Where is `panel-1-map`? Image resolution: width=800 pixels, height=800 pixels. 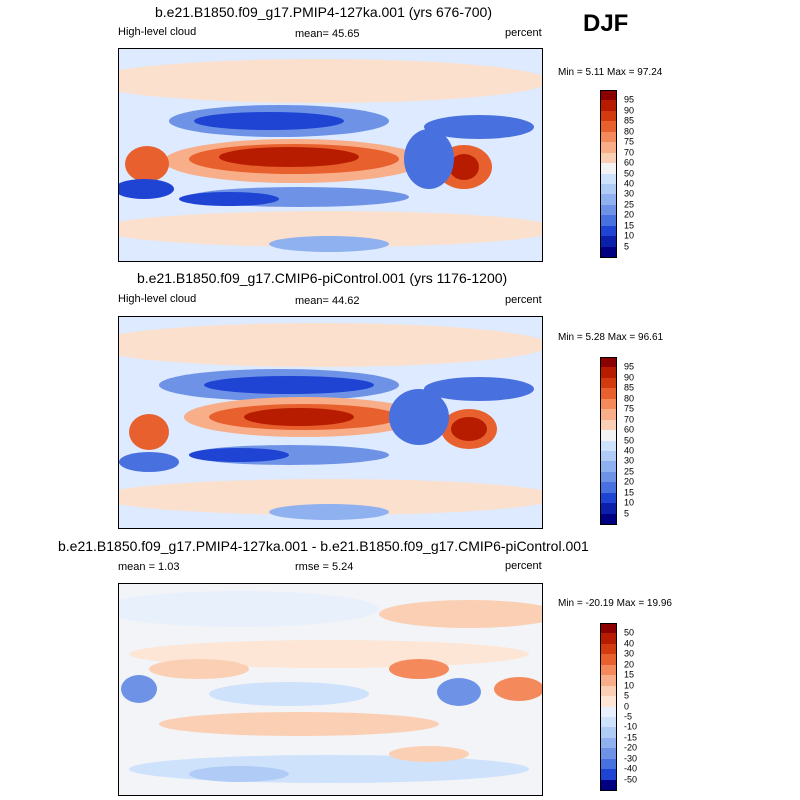 panel-1-map is located at coordinates (330, 155).